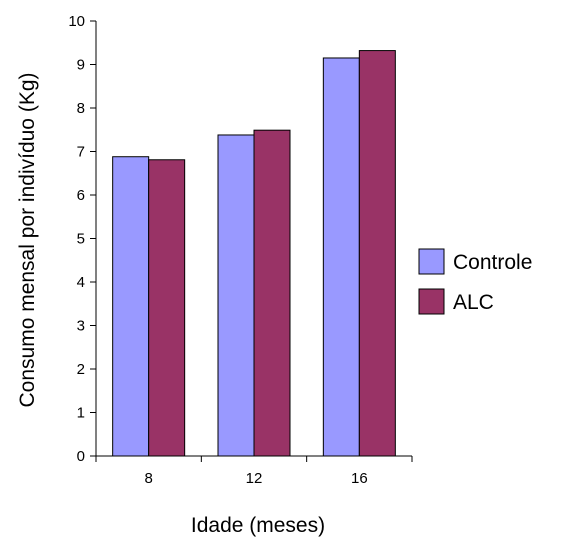 This screenshot has height=540, width=582. Describe the element at coordinates (76, 21) in the screenshot. I see `y-tick-label: 10` at that location.